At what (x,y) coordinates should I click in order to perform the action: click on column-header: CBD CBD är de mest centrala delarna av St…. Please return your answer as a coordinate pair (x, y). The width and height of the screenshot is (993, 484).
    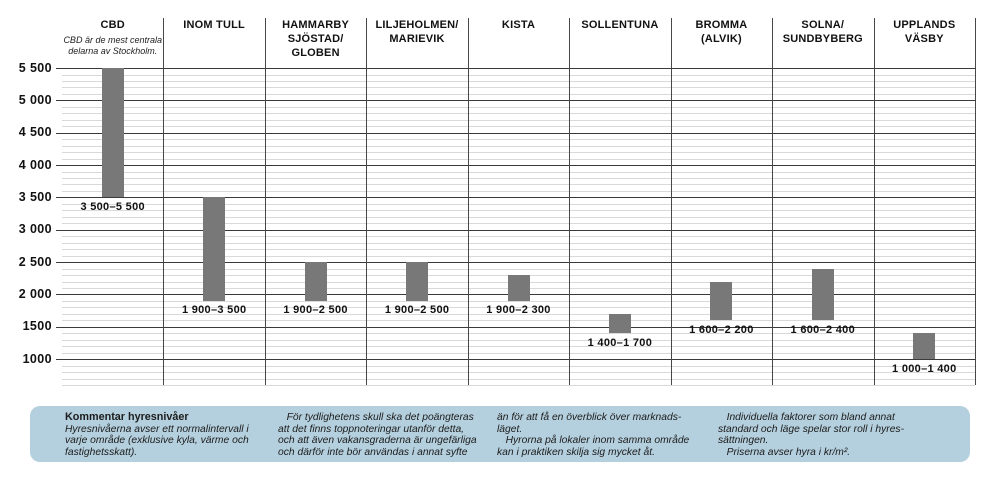
    Looking at the image, I should click on (112, 38).